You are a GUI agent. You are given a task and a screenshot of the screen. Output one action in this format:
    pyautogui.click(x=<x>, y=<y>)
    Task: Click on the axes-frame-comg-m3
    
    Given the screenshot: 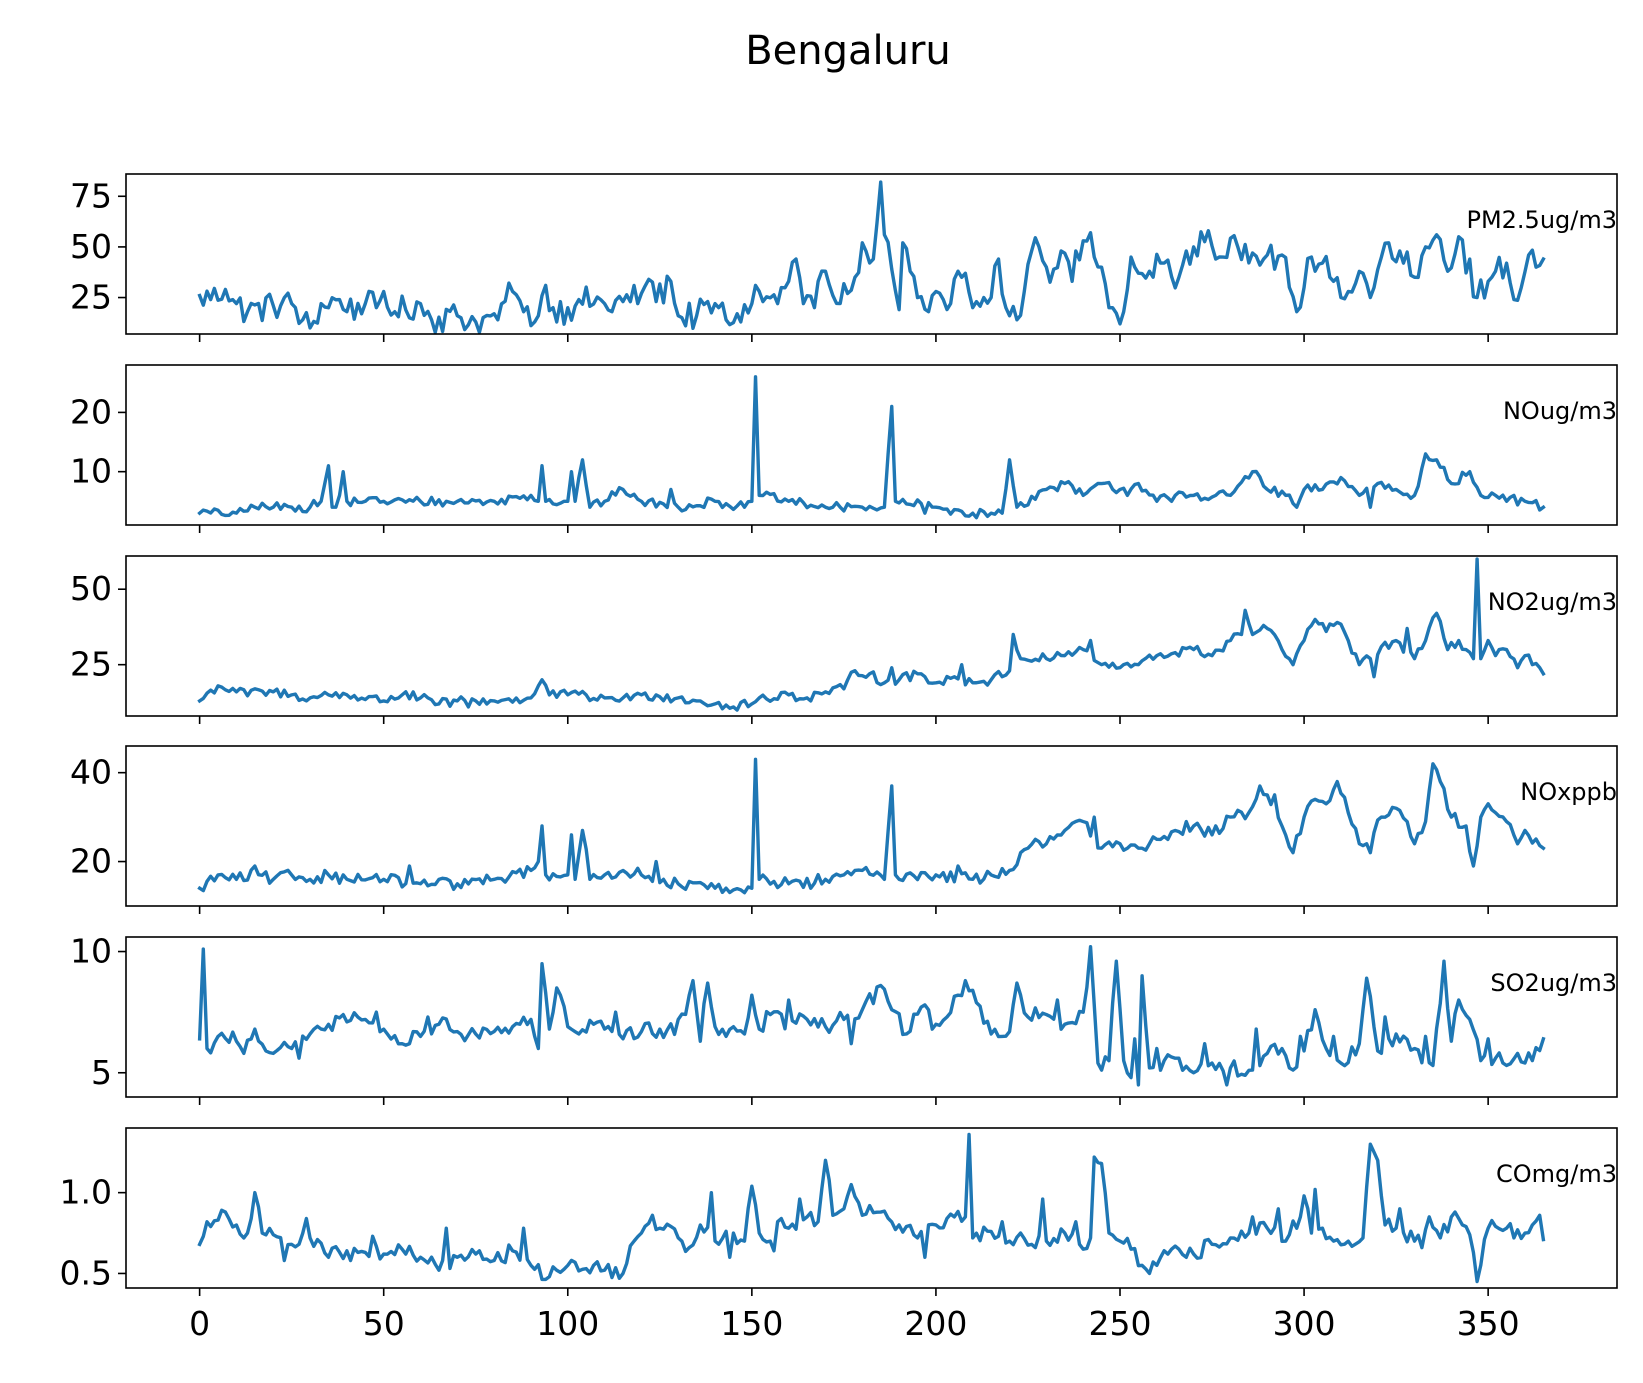 What is the action you would take?
    pyautogui.click(x=871, y=1208)
    